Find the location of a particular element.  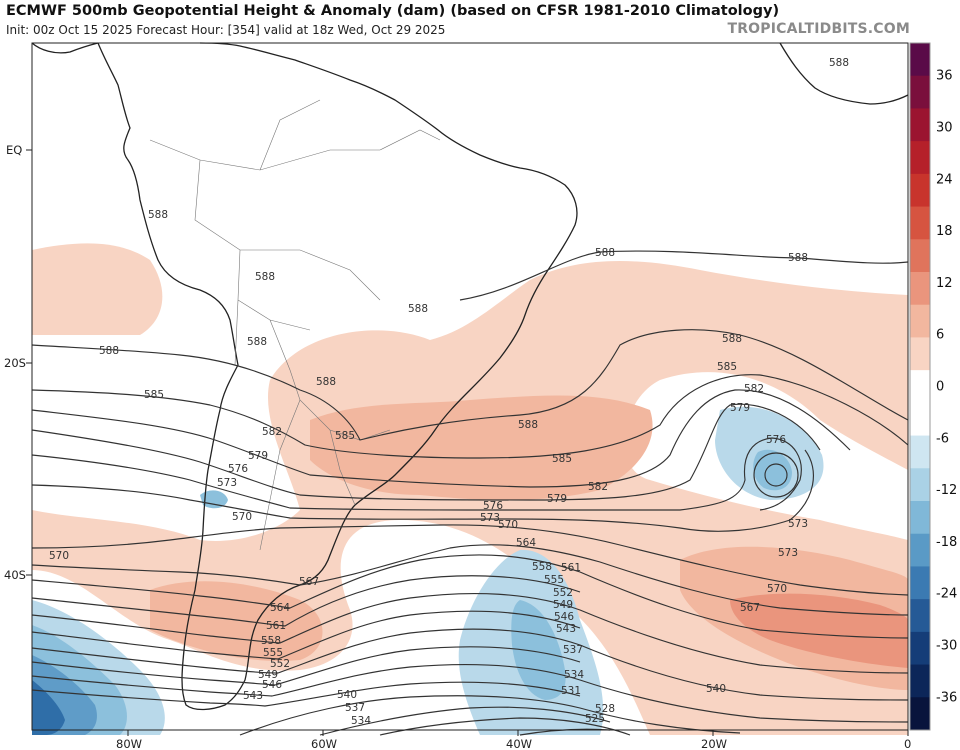

cold-anomaly-chile-small is located at coordinates (214, 499).